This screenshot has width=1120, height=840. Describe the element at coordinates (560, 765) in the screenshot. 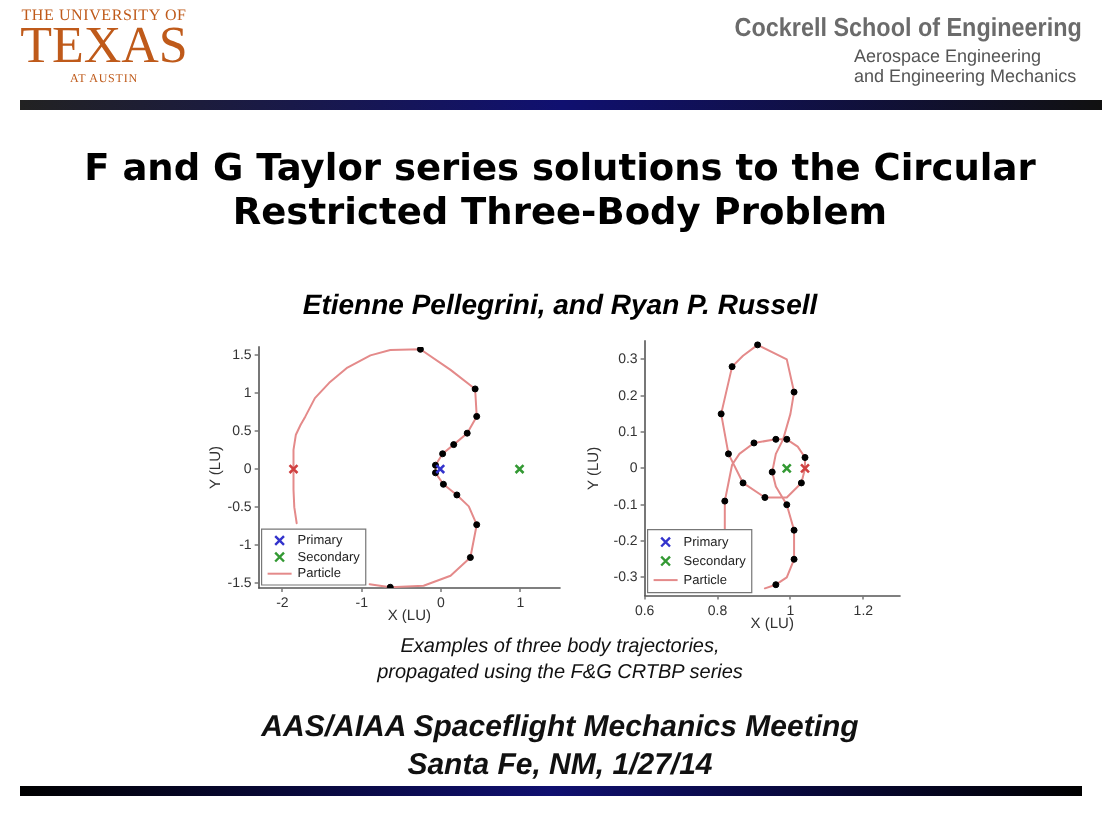

I see `text: Santa Fe, NM, 1/27/14` at that location.